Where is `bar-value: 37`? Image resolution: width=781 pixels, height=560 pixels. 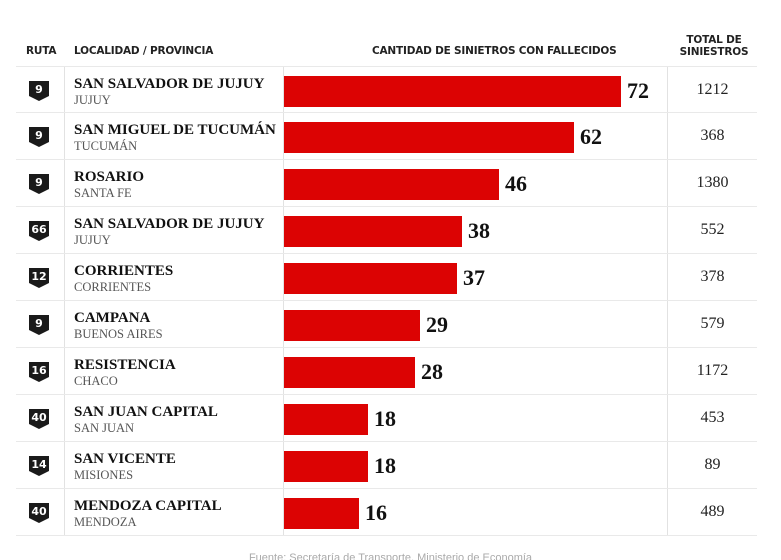 bar-value: 37 is located at coordinates (474, 277).